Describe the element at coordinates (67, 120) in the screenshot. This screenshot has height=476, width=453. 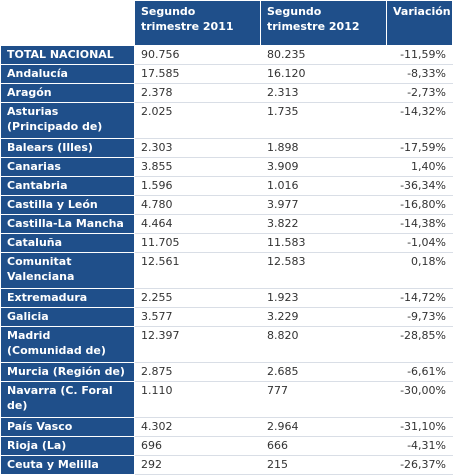
I see `region-cell: Asturias (Principado de)` at that location.